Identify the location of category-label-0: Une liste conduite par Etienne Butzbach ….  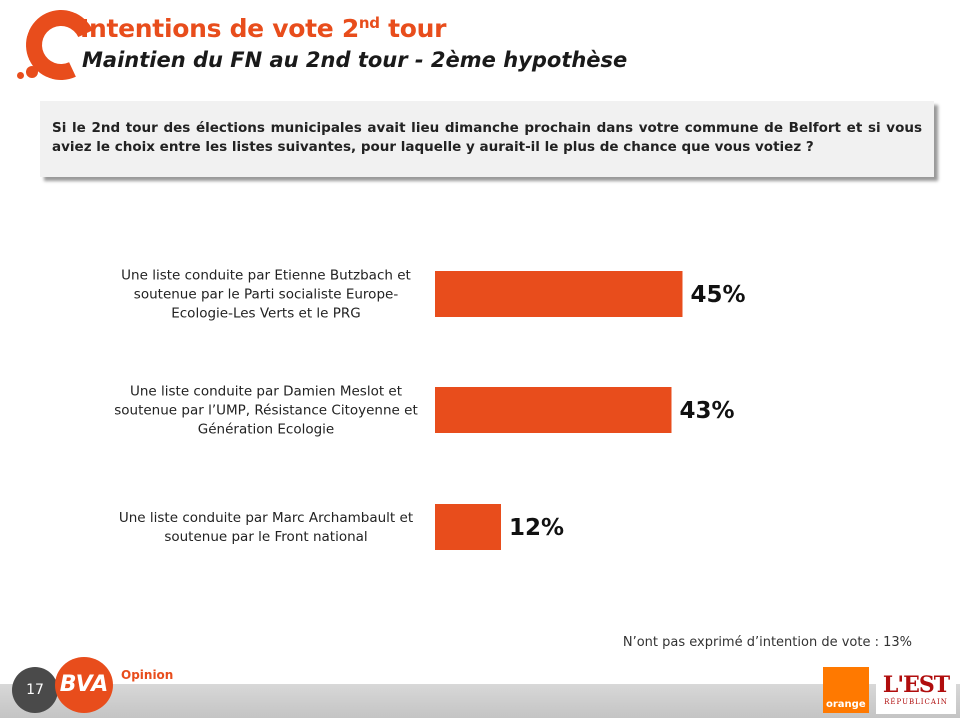
(266, 295).